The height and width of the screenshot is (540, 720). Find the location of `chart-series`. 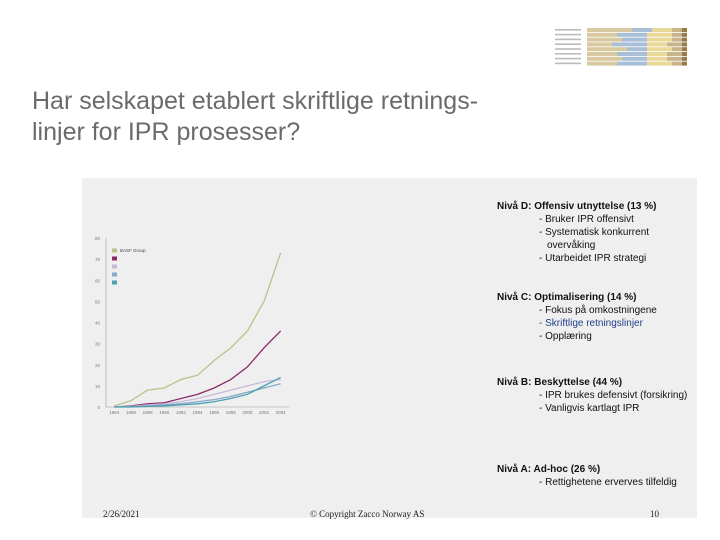

chart-series is located at coordinates (198, 330).